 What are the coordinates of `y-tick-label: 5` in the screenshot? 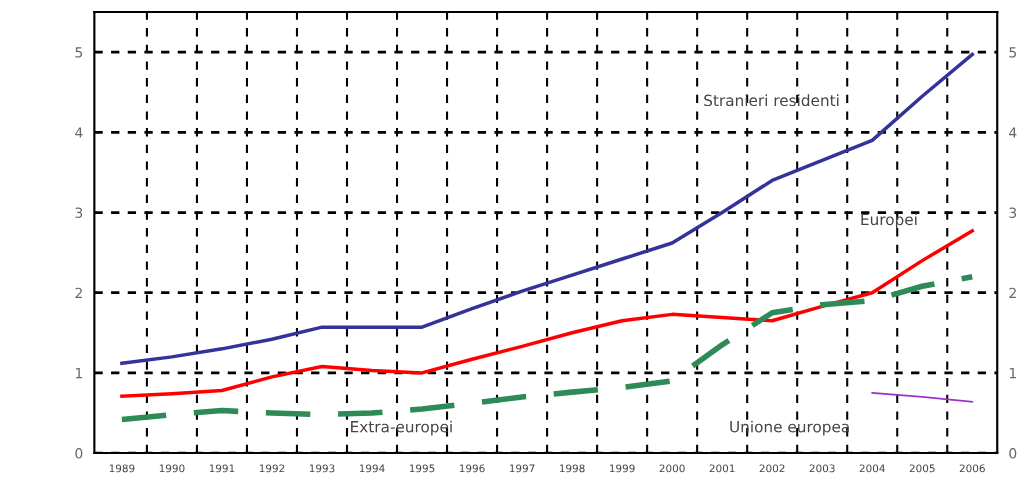 It's located at (79, 52).